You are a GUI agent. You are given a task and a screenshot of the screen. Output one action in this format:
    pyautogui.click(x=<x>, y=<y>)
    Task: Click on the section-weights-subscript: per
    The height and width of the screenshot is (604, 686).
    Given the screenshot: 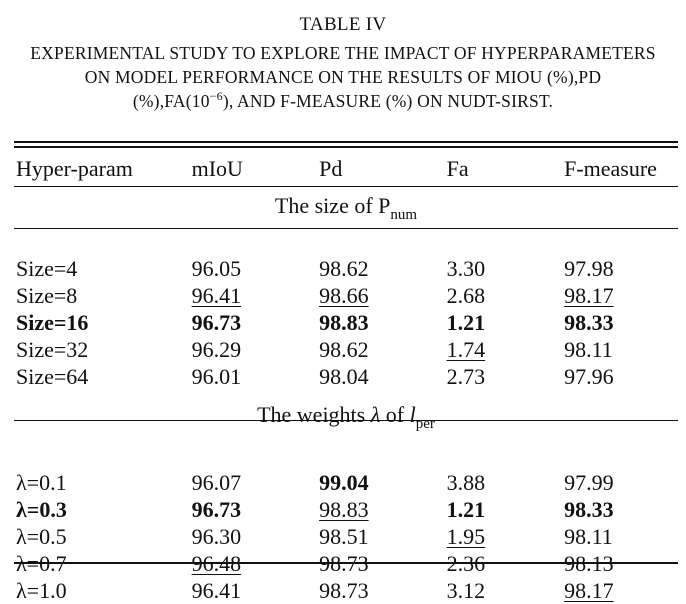 What is the action you would take?
    pyautogui.click(x=425, y=423)
    